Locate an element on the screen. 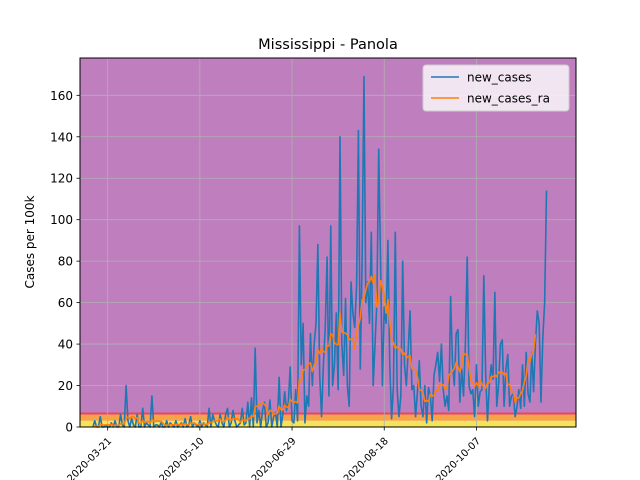 This screenshot has height=480, width=640. y-tick-label: 20 is located at coordinates (65, 386).